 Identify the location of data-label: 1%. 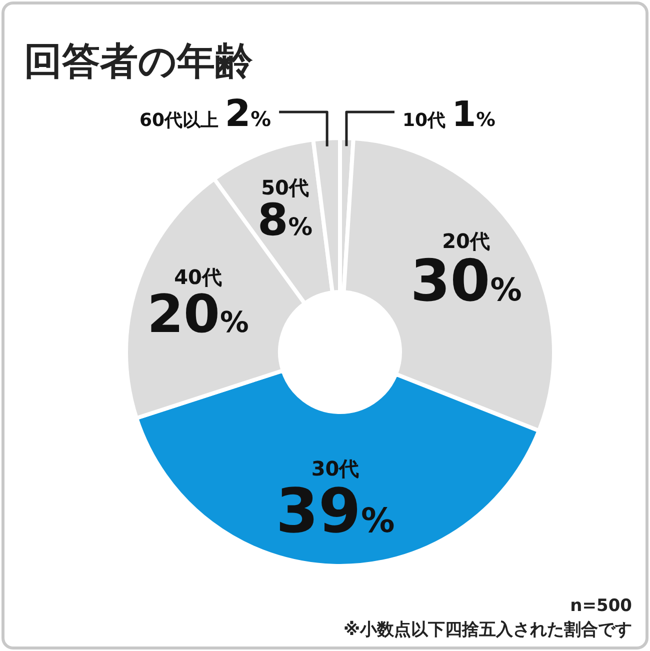
(474, 115).